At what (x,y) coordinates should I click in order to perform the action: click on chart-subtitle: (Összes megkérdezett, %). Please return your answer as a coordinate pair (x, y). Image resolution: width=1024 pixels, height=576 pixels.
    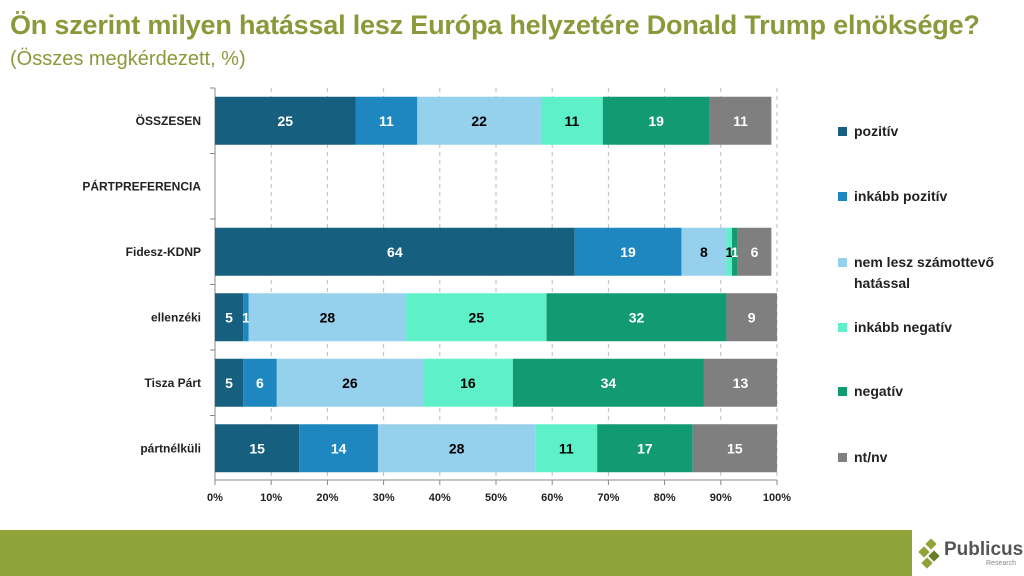
    Looking at the image, I should click on (128, 59).